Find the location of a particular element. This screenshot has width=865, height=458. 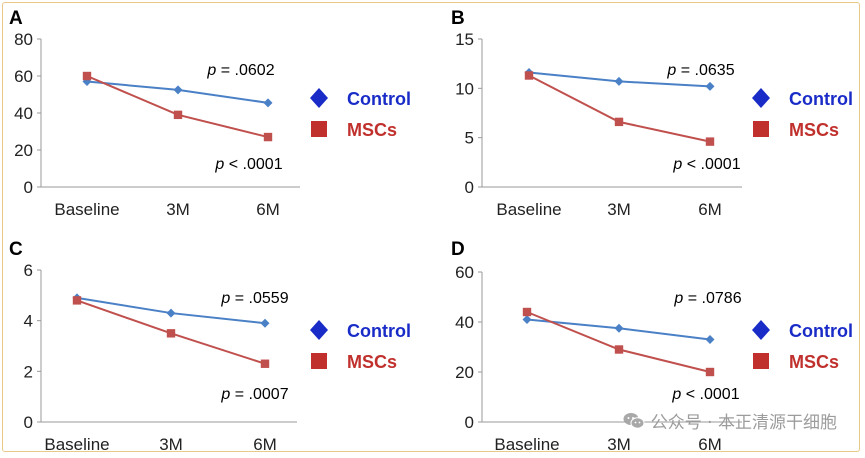

y-tick-label: 2 is located at coordinates (28, 371).